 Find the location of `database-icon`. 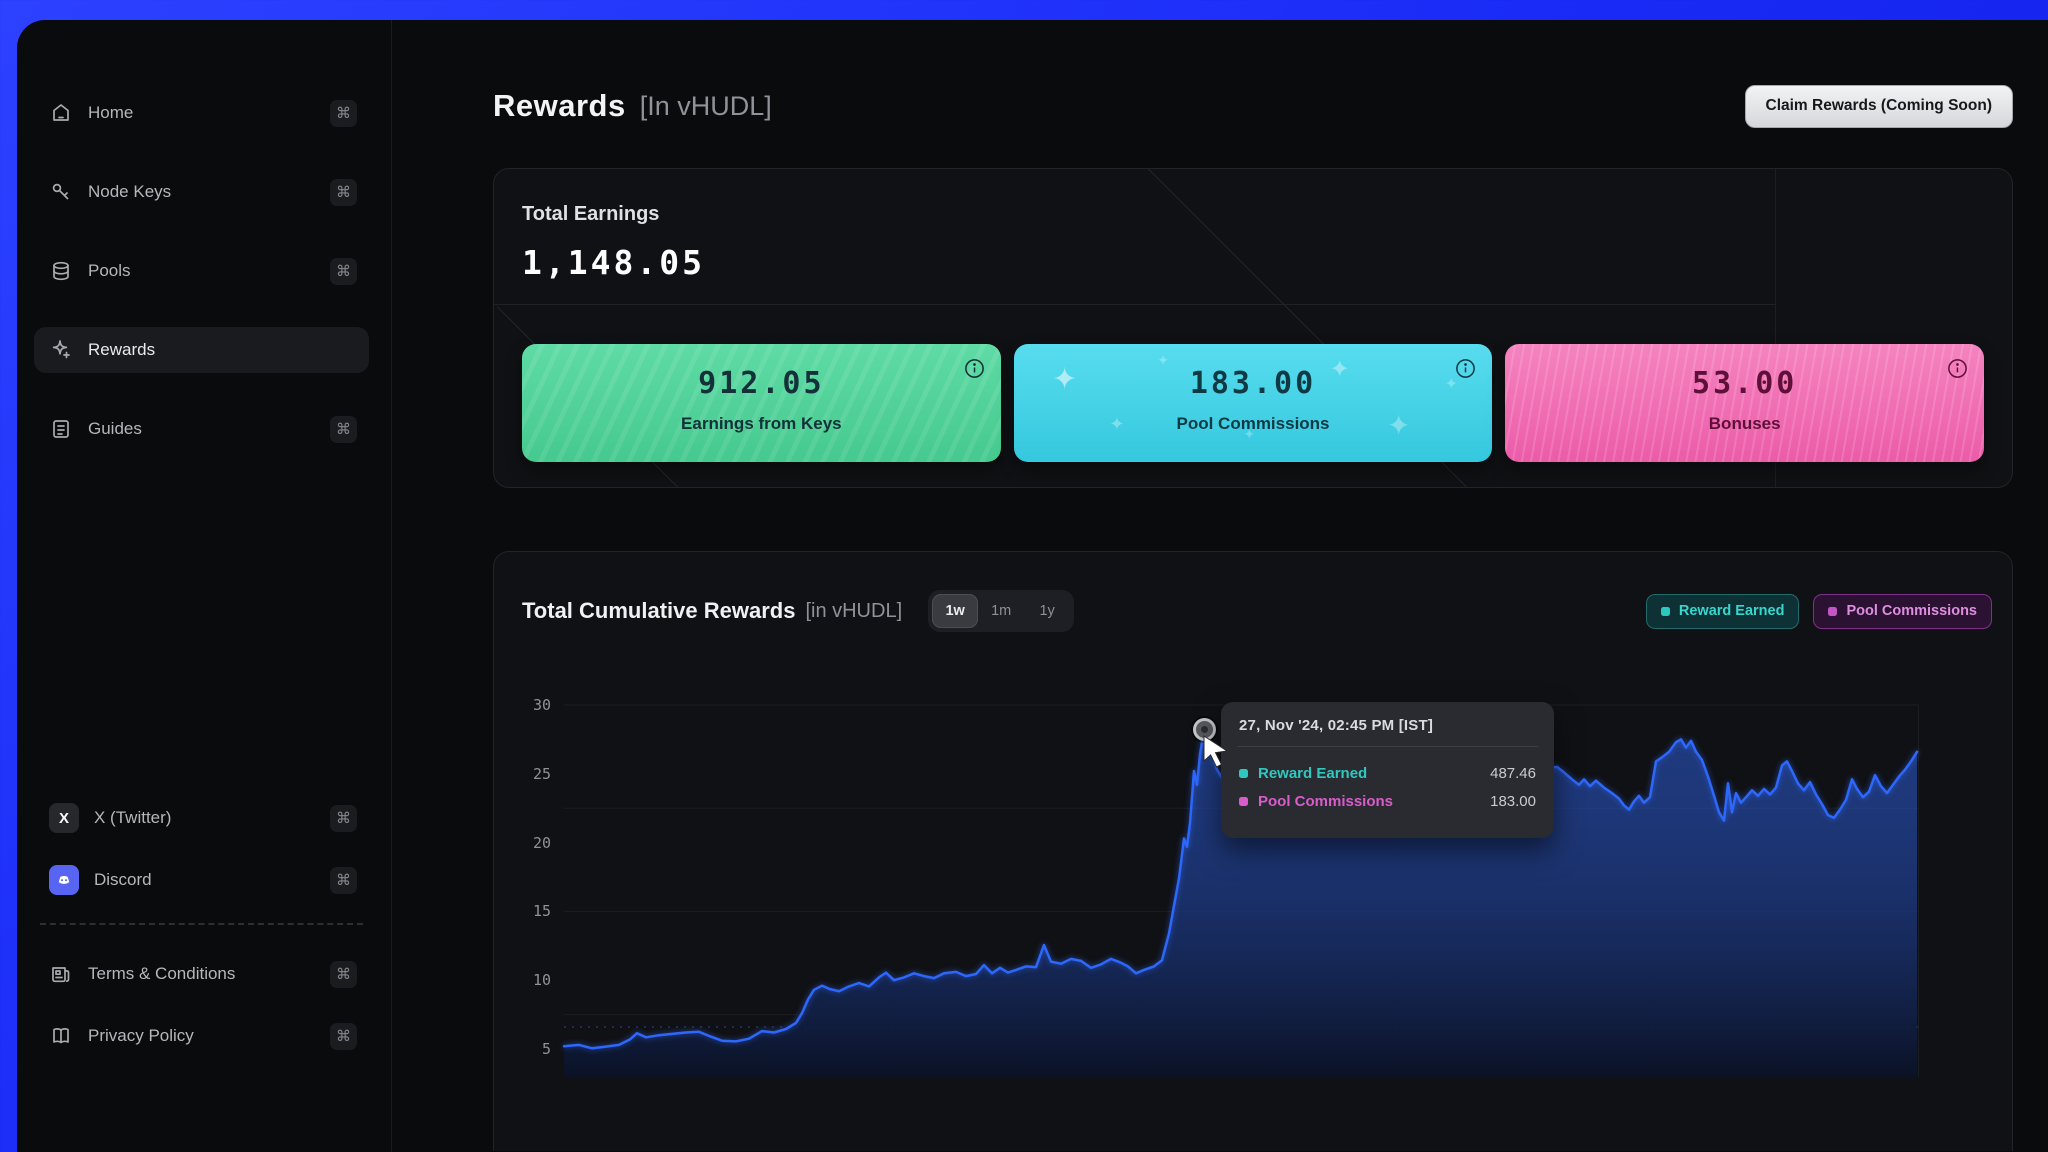

database-icon is located at coordinates (61, 271).